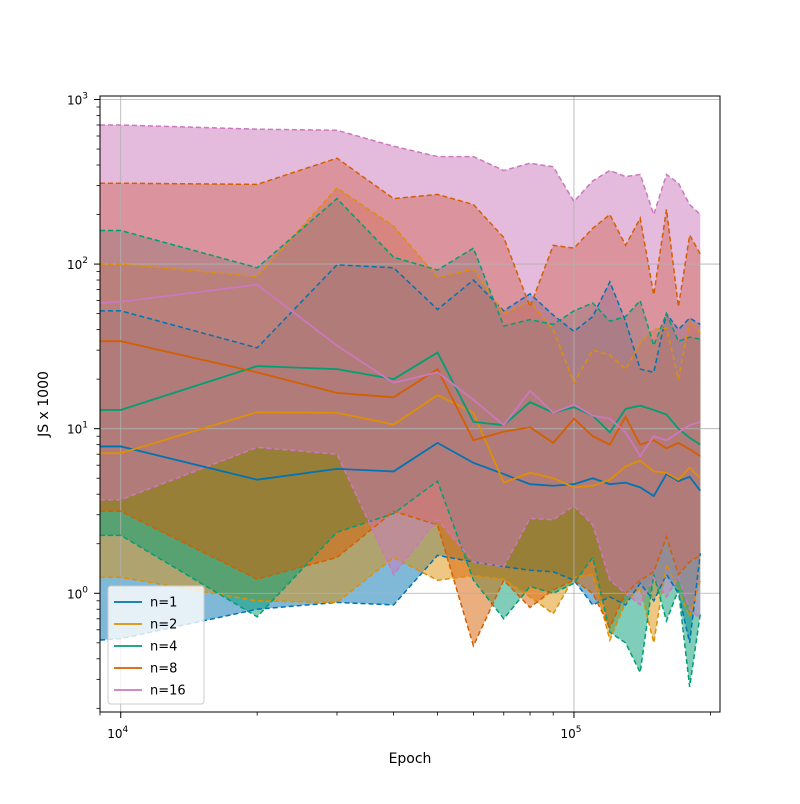 The width and height of the screenshot is (800, 804). I want to click on x-tick-label: 10⁵, so click(570, 733).